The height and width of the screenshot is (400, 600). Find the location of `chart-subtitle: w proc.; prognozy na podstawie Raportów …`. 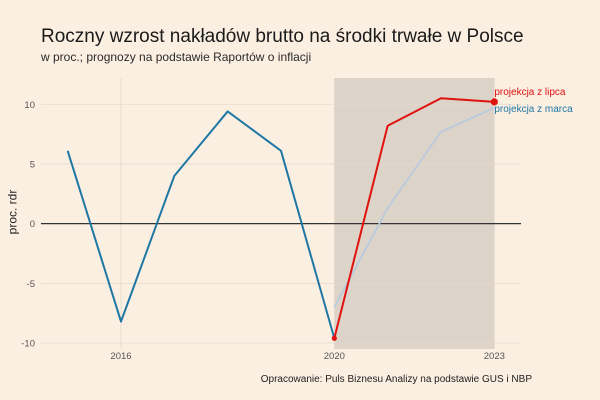

chart-subtitle: w proc.; prognozy na podstawie Raportów … is located at coordinates (176, 57).